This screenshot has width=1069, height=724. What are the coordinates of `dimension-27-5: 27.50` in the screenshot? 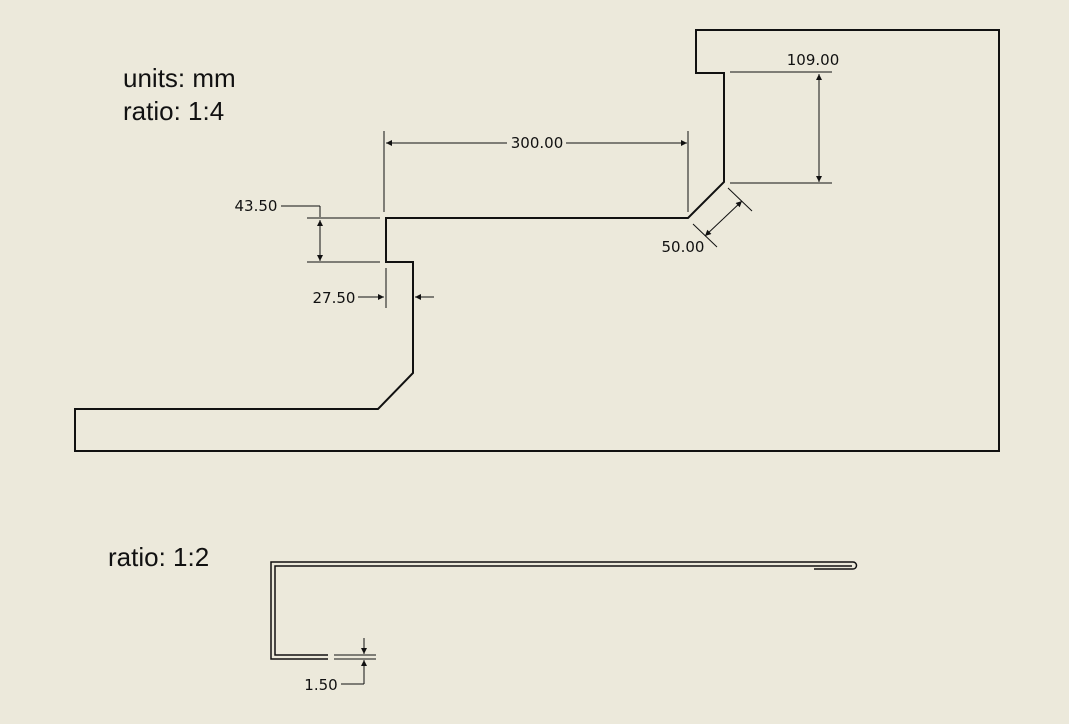 It's located at (373, 288).